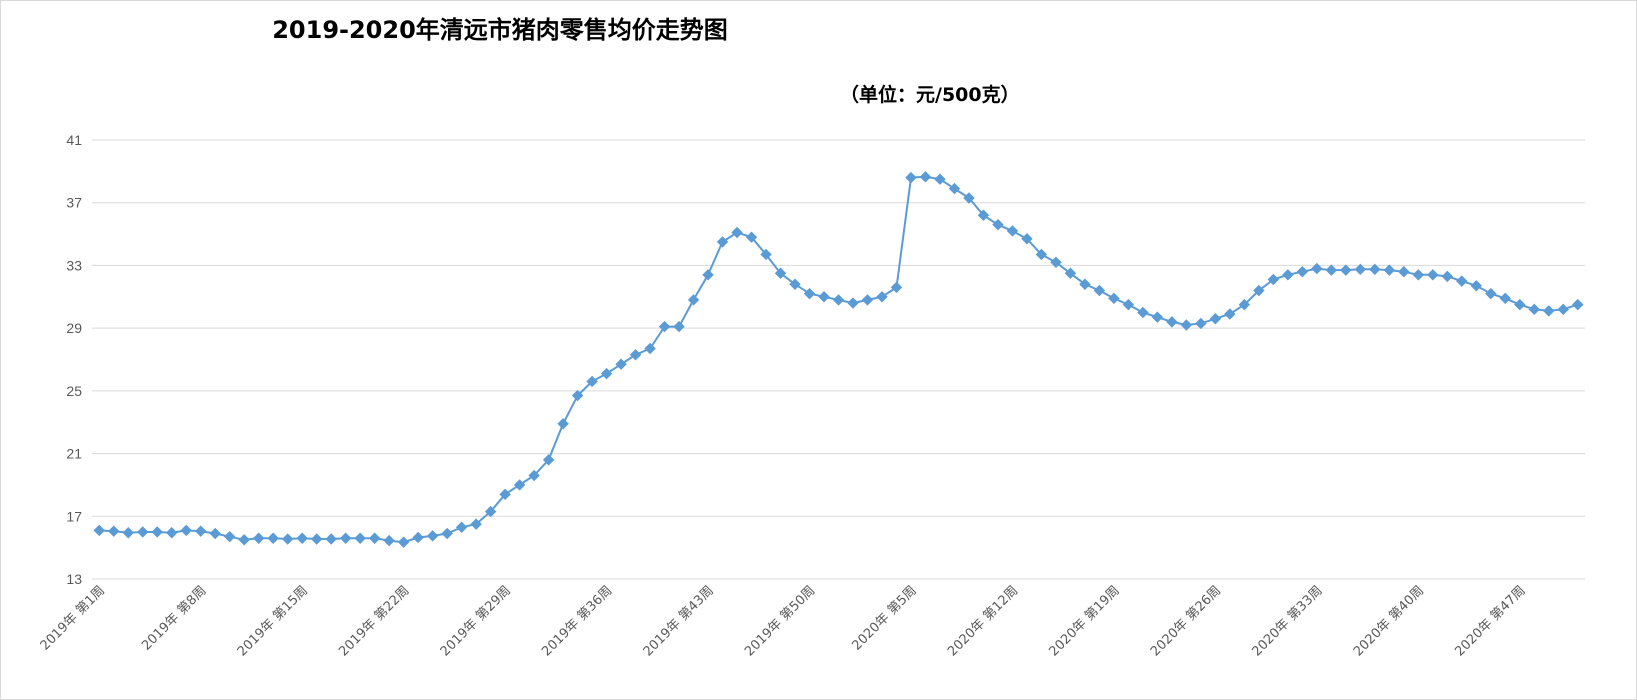  I want to click on x-tick-label: 2020年 第26周, so click(1186, 621).